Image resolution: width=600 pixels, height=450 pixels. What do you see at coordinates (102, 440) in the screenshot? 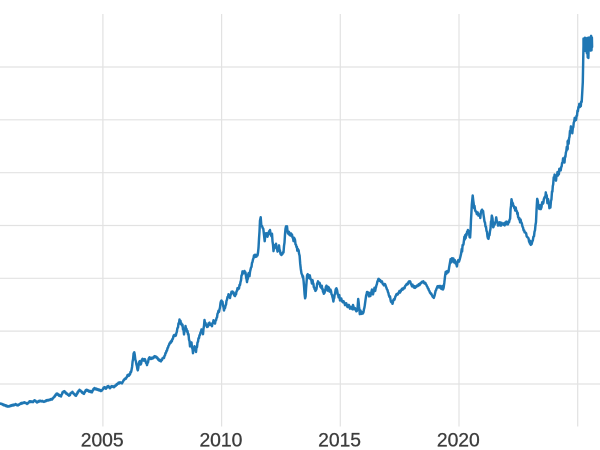
I see `svg-text: 2005` at bounding box center [102, 440].